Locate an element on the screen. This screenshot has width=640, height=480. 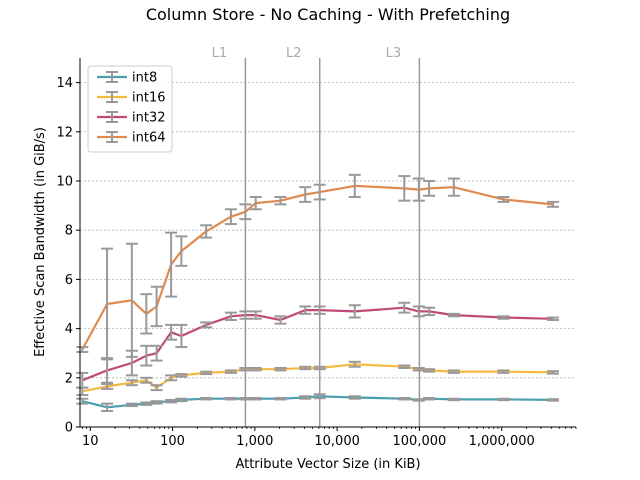
series-int16 is located at coordinates (317, 378).